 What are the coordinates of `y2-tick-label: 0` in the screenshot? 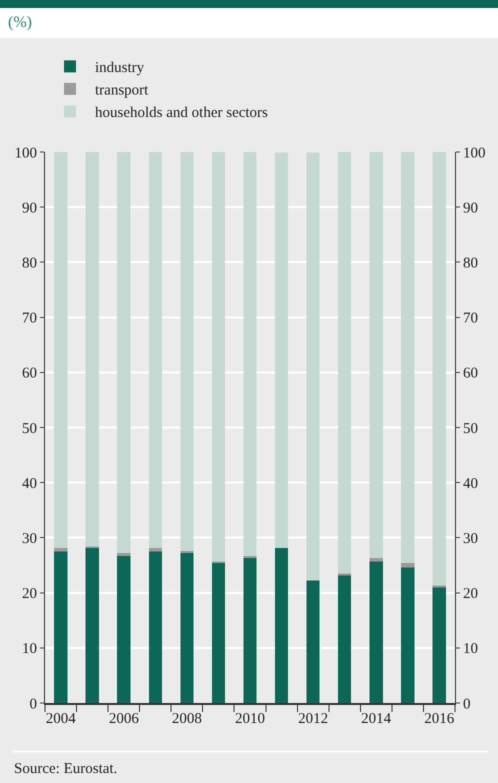 It's located at (466, 704).